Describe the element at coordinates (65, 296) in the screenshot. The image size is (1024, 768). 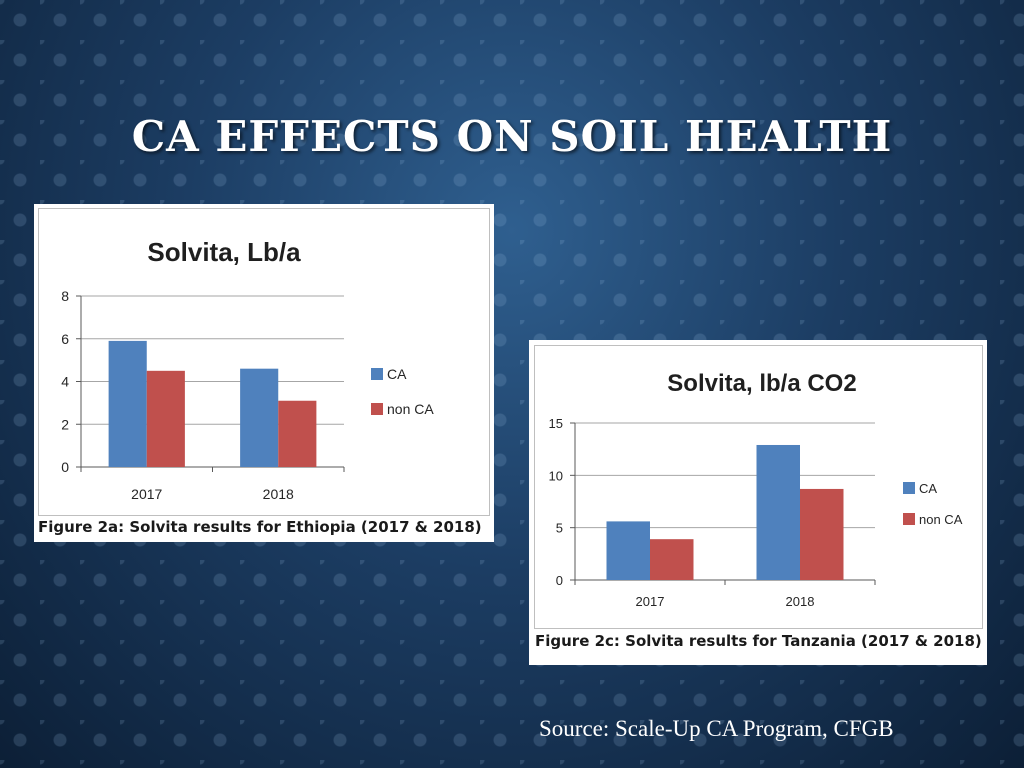
I see `y-tick-label: 8` at that location.